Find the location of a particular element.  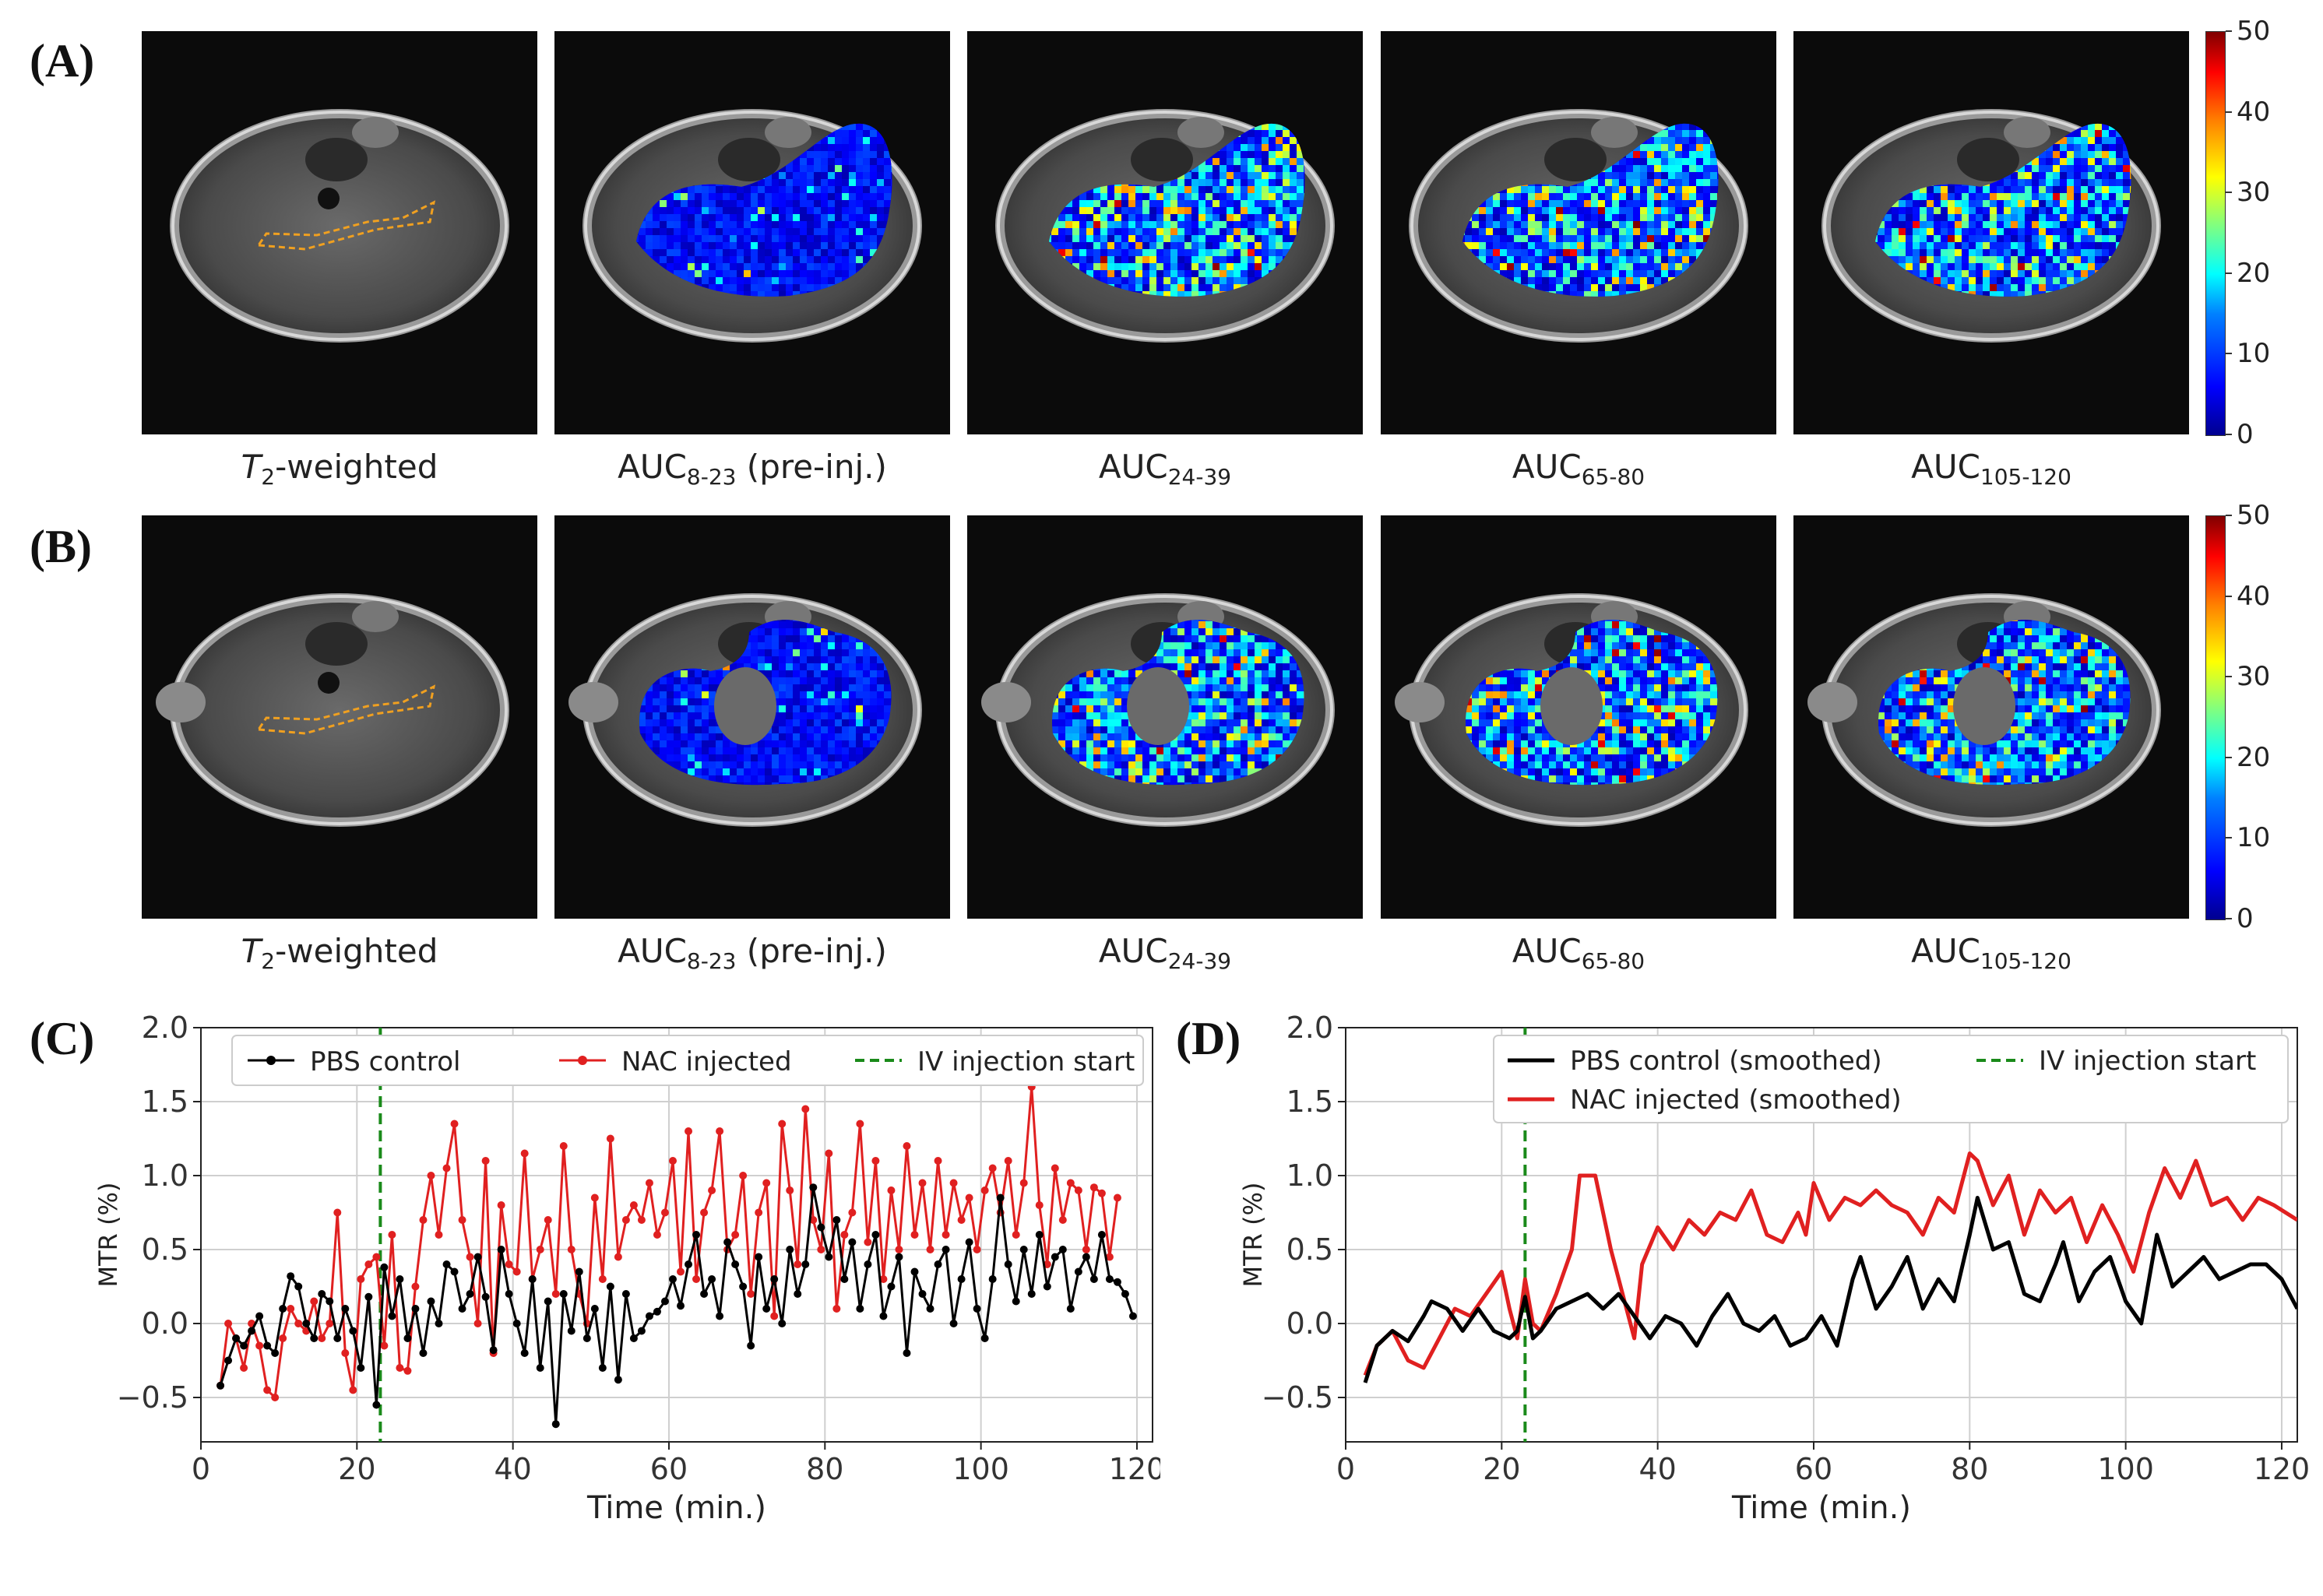

image-caption-b-2: AUC8-23 (pre-inj.) is located at coordinates (752, 953).